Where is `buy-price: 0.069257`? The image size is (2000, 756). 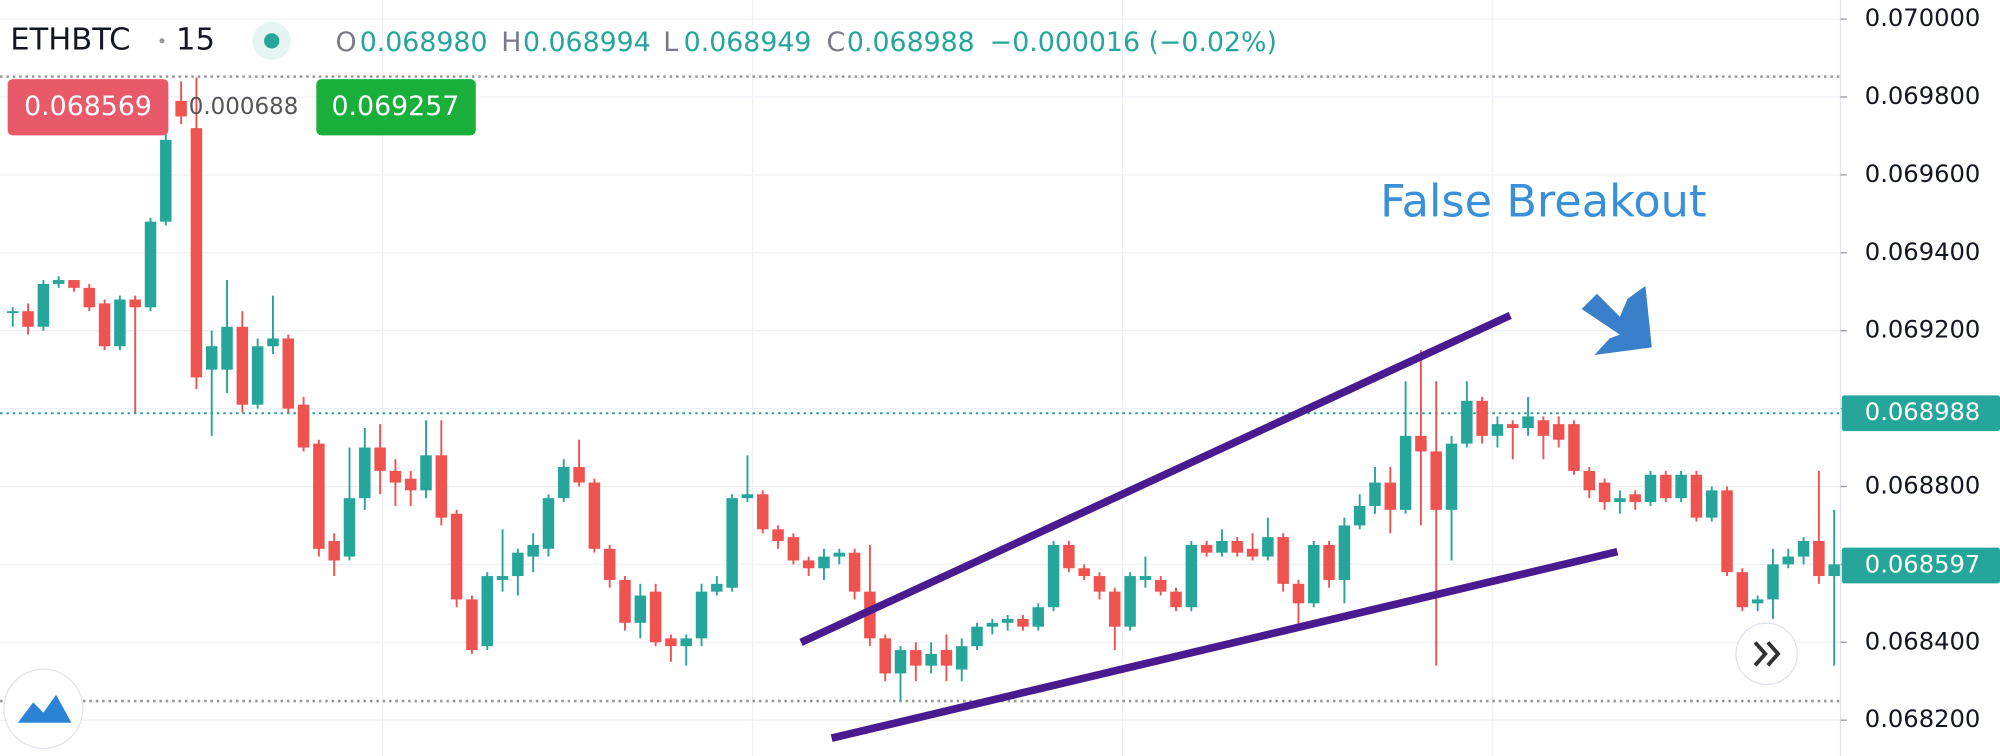 buy-price: 0.069257 is located at coordinates (396, 106).